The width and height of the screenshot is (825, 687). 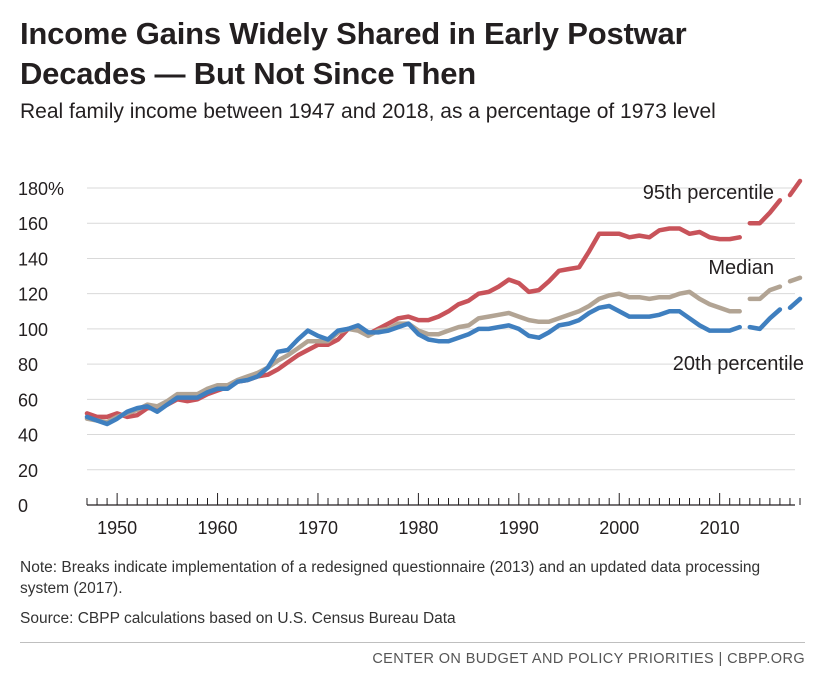 I want to click on series-labels: 95th percentile Median 20th percentile, so click(x=723, y=278).